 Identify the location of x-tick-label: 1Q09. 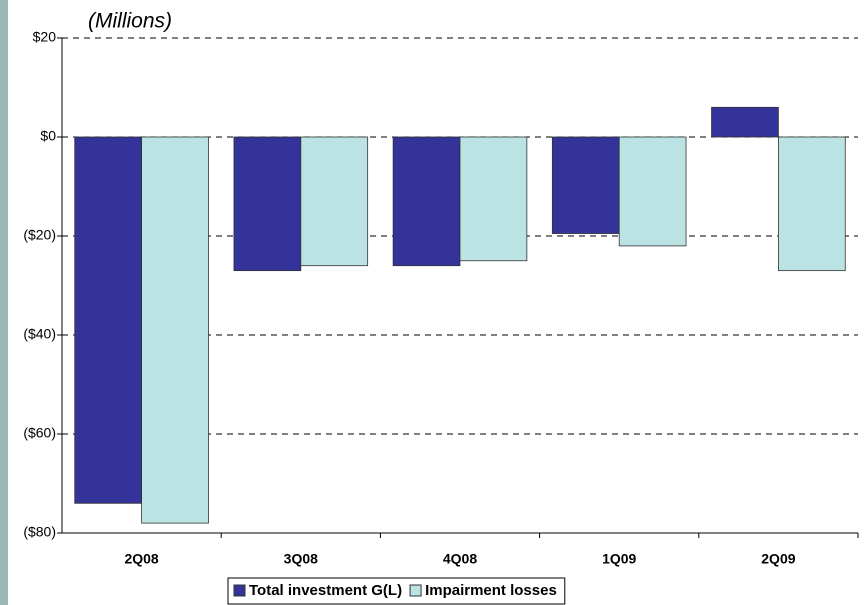
(619, 559).